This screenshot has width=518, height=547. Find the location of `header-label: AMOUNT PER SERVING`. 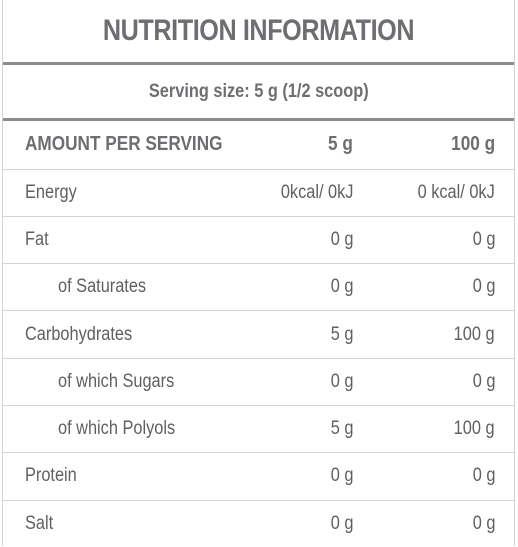

header-label: AMOUNT PER SERVING is located at coordinates (113, 145).